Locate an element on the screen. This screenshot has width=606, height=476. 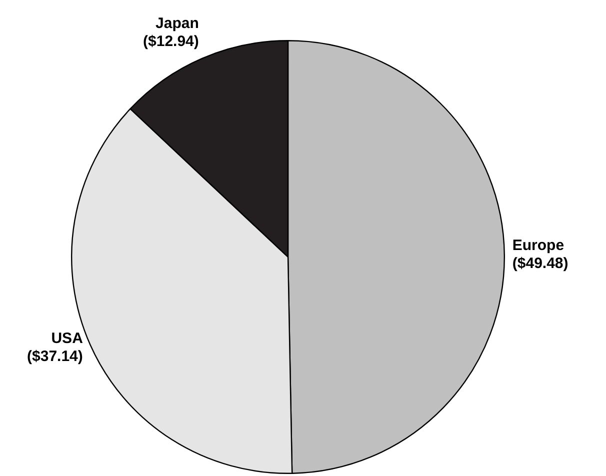
data-label: ($12.94) is located at coordinates (171, 41).